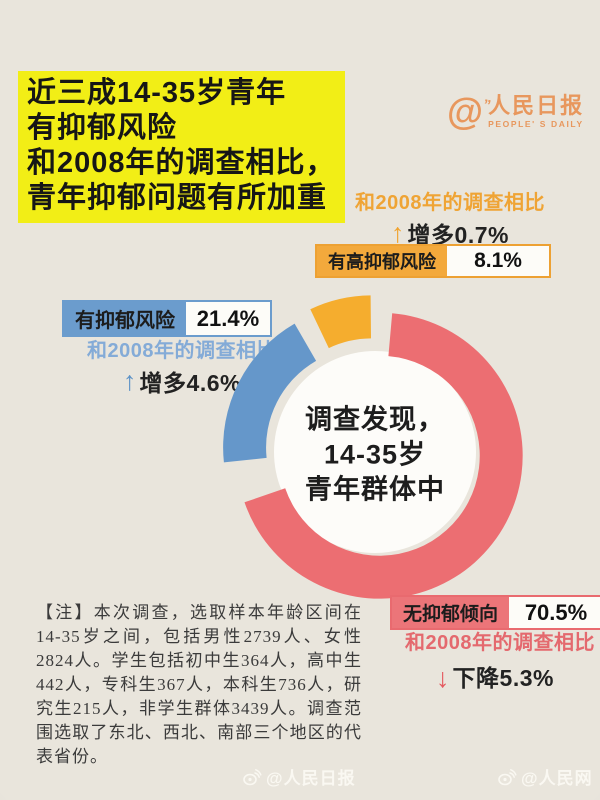  What do you see at coordinates (382, 261) in the screenshot?
I see `high-risk-label: 有高抑郁风险` at bounding box center [382, 261].